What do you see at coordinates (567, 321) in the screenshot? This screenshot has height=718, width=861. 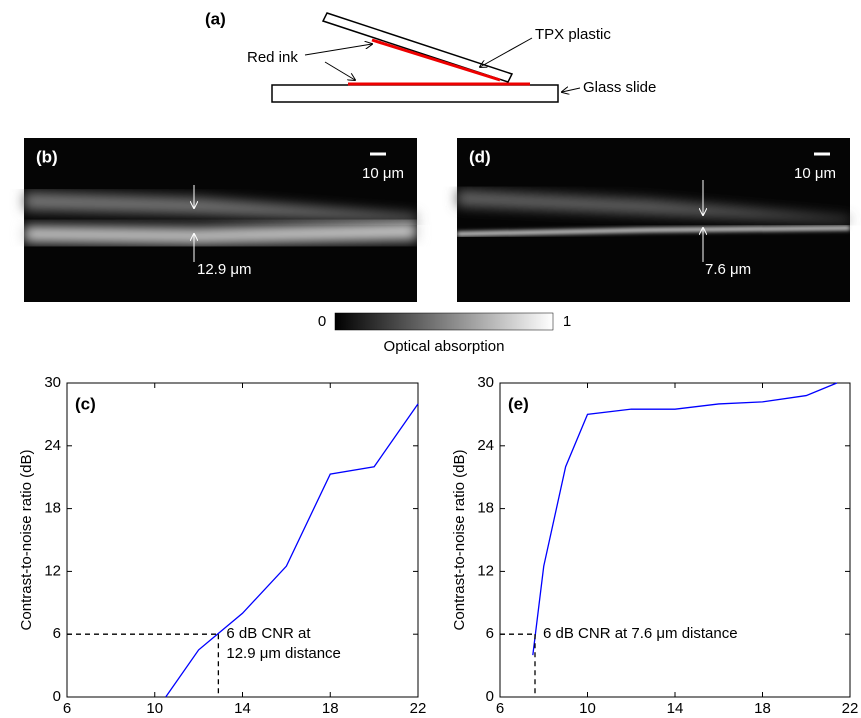 I see `colorbar-max: 1` at bounding box center [567, 321].